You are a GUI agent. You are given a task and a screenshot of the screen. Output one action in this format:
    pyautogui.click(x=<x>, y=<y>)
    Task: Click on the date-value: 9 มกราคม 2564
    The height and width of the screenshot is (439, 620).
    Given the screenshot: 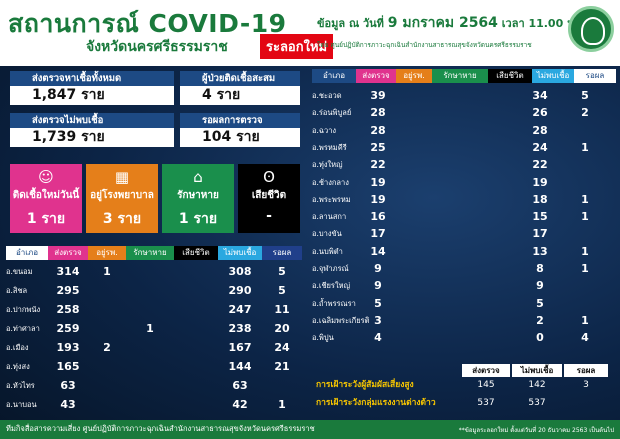 What is the action you would take?
    pyautogui.click(x=442, y=23)
    